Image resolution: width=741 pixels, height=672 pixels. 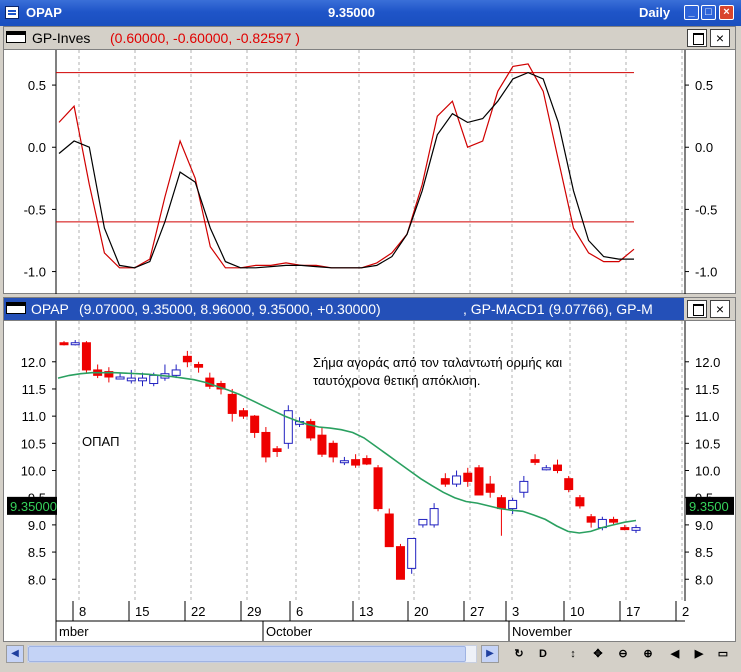 I want to click on y-tick-label-right: 11.5, so click(x=707, y=389).